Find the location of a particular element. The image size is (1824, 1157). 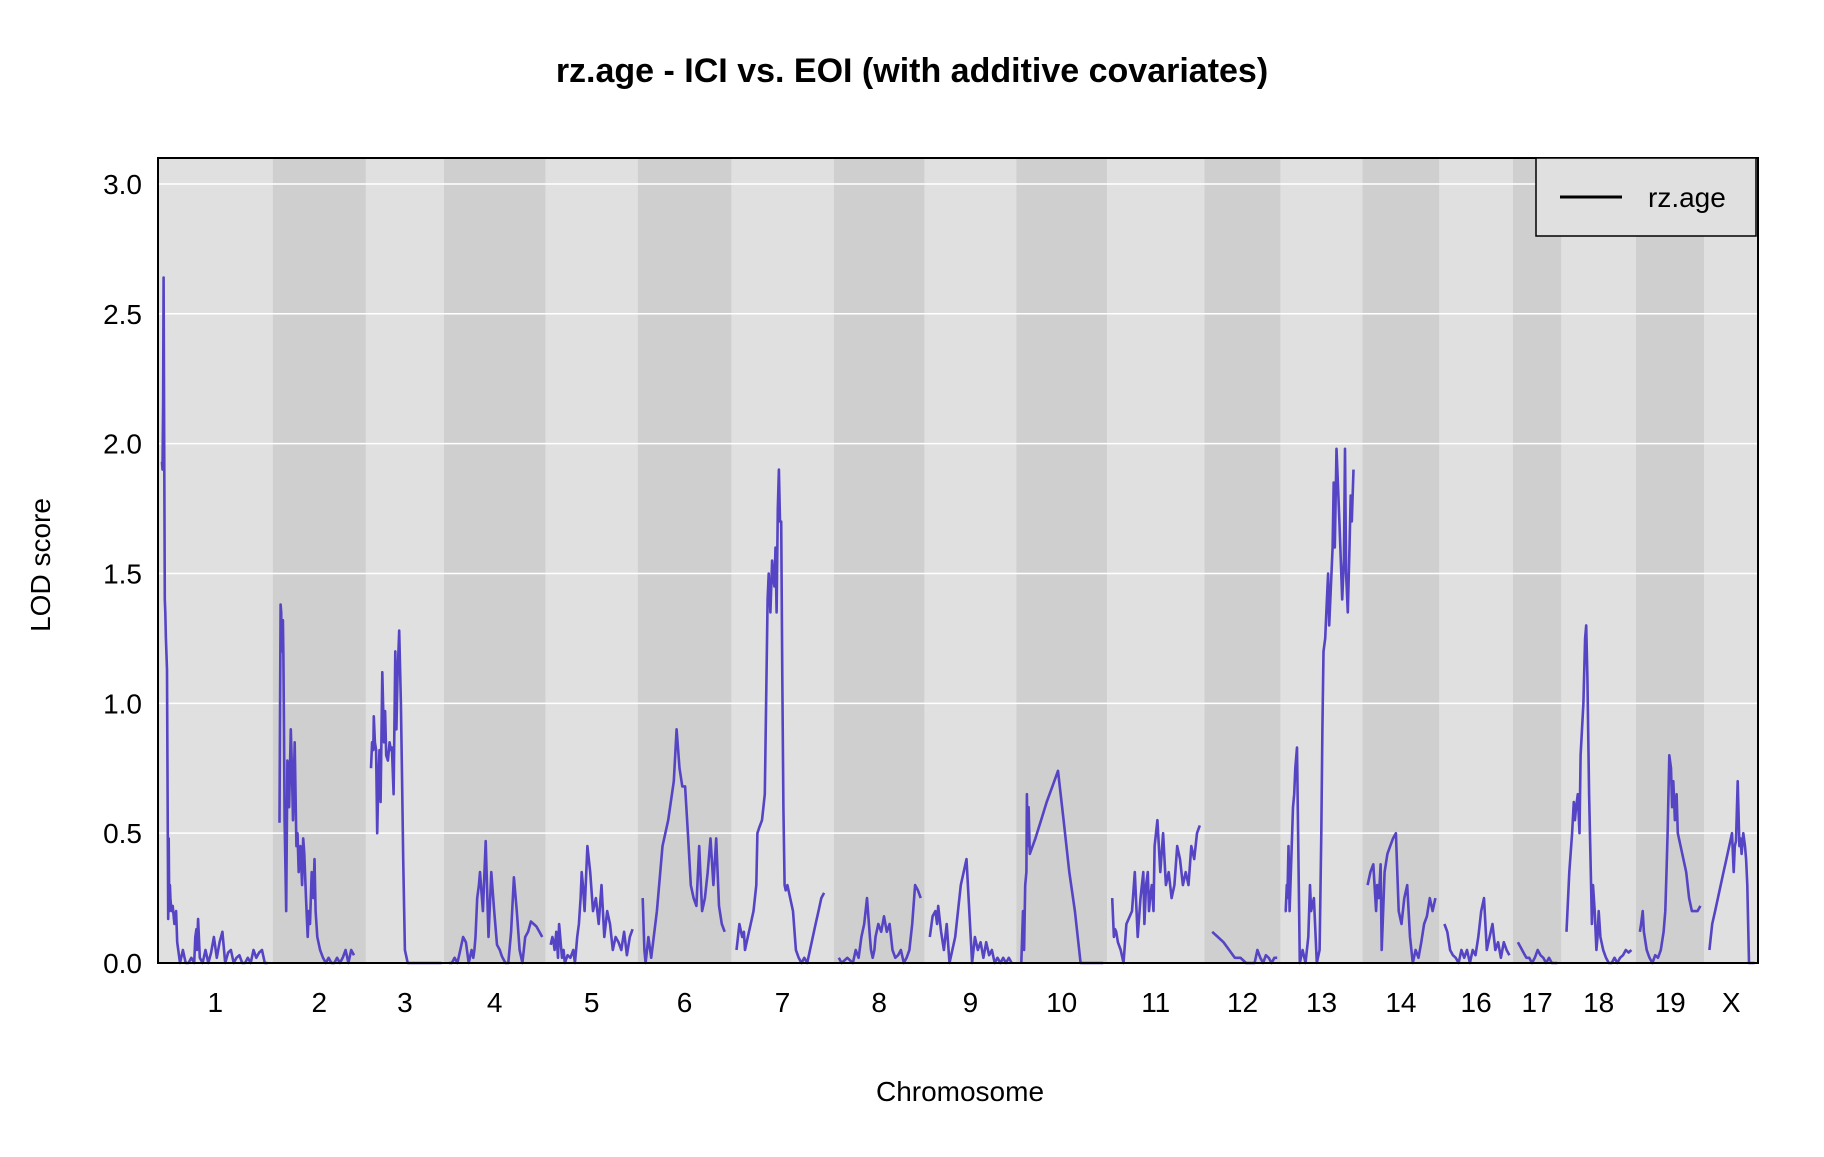

x-tick-label-chr-1: 1 is located at coordinates (216, 1002).